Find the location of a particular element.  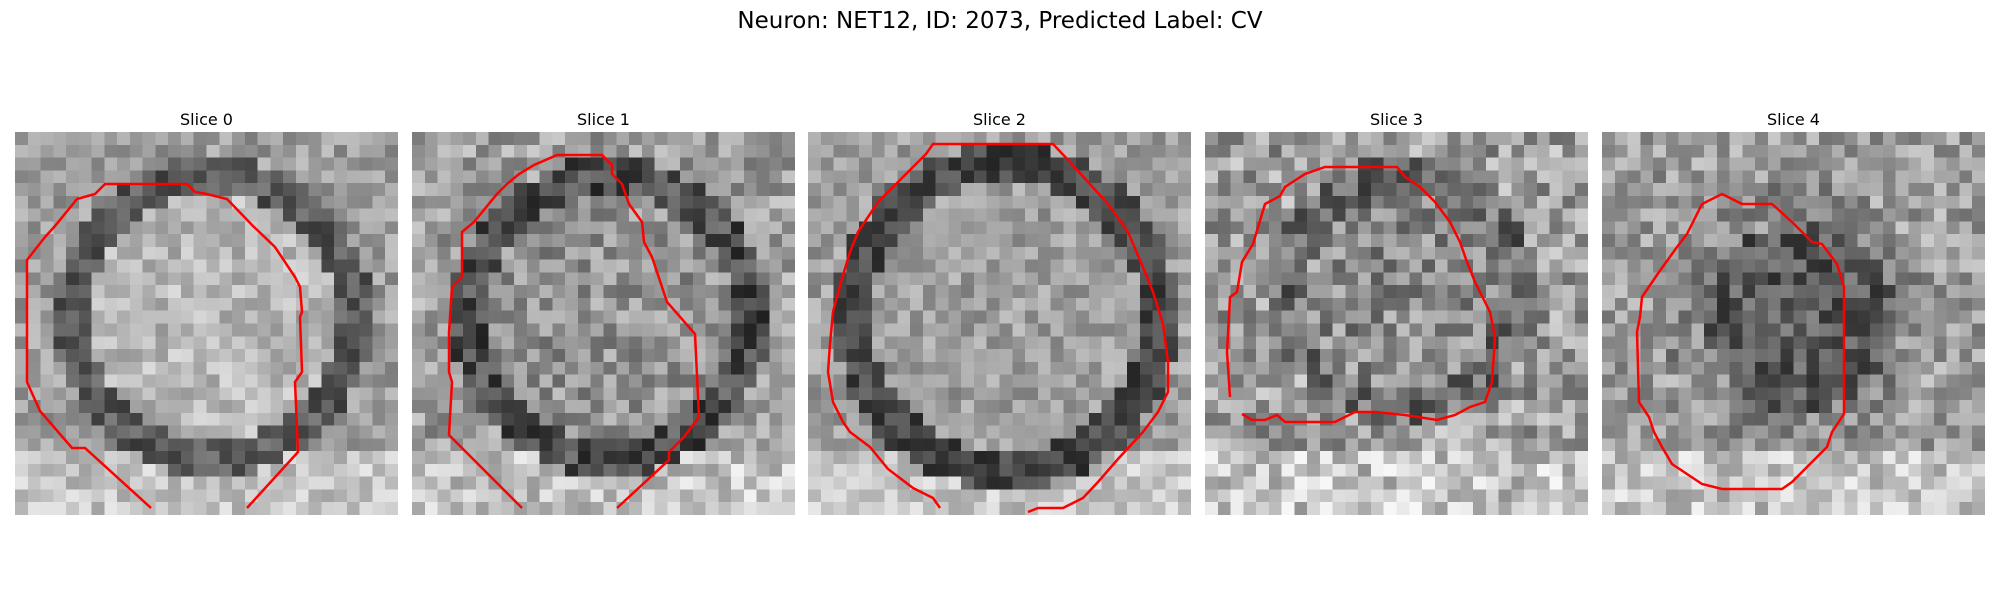

slice-panel-3: Slice 3 is located at coordinates (1396, 311).